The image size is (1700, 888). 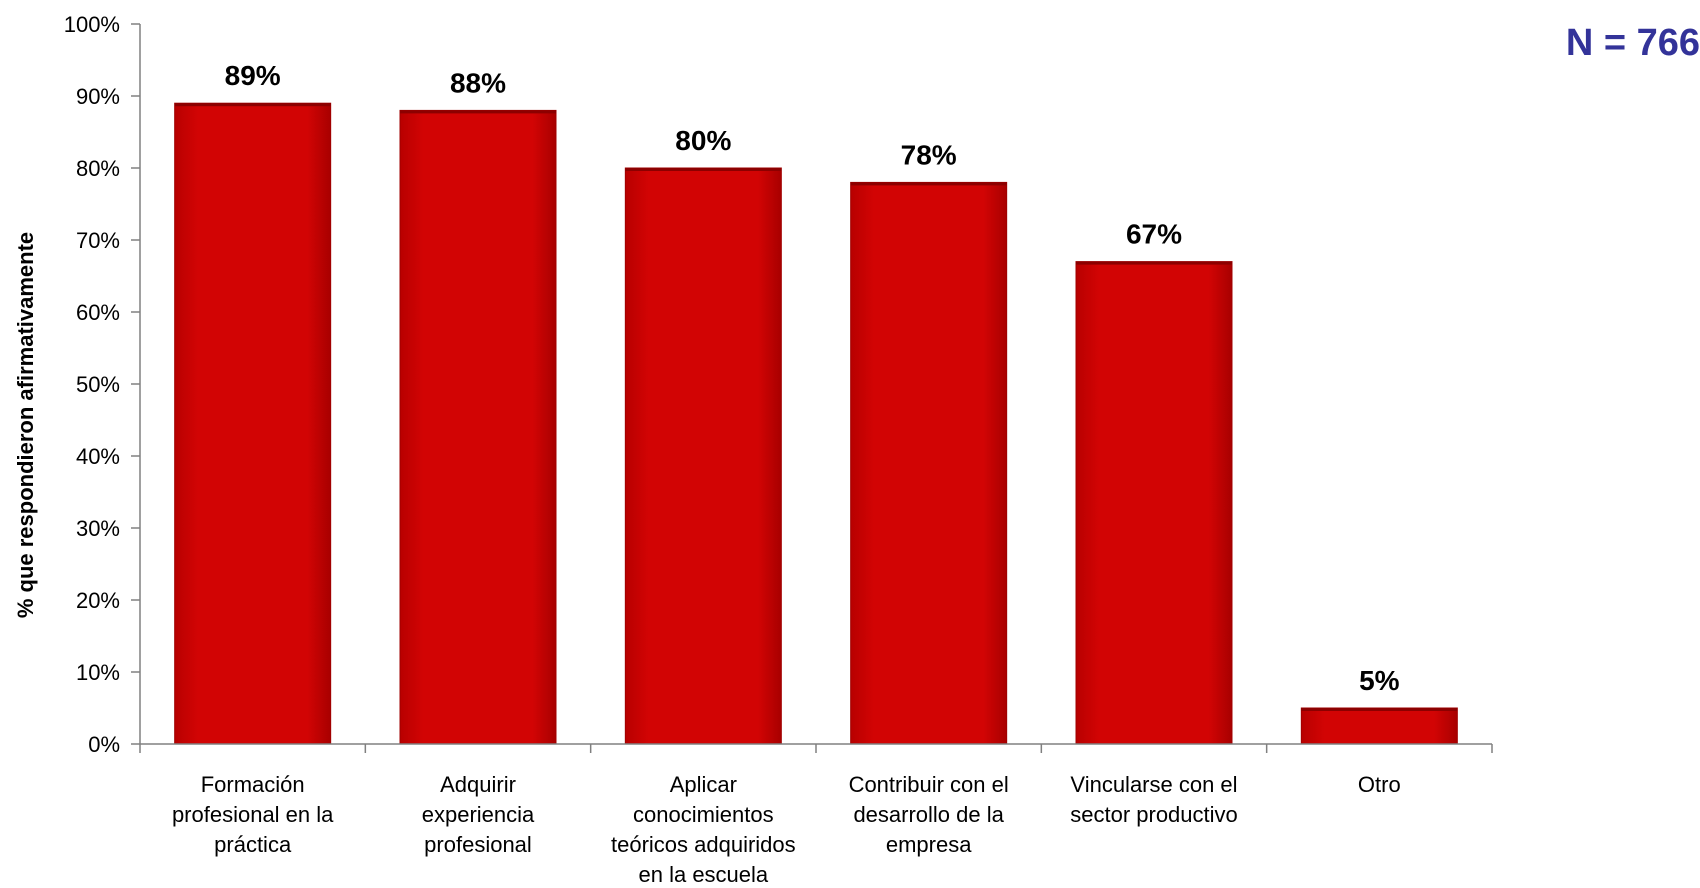 What do you see at coordinates (92, 24) in the screenshot?
I see `y-tick-label: 100%` at bounding box center [92, 24].